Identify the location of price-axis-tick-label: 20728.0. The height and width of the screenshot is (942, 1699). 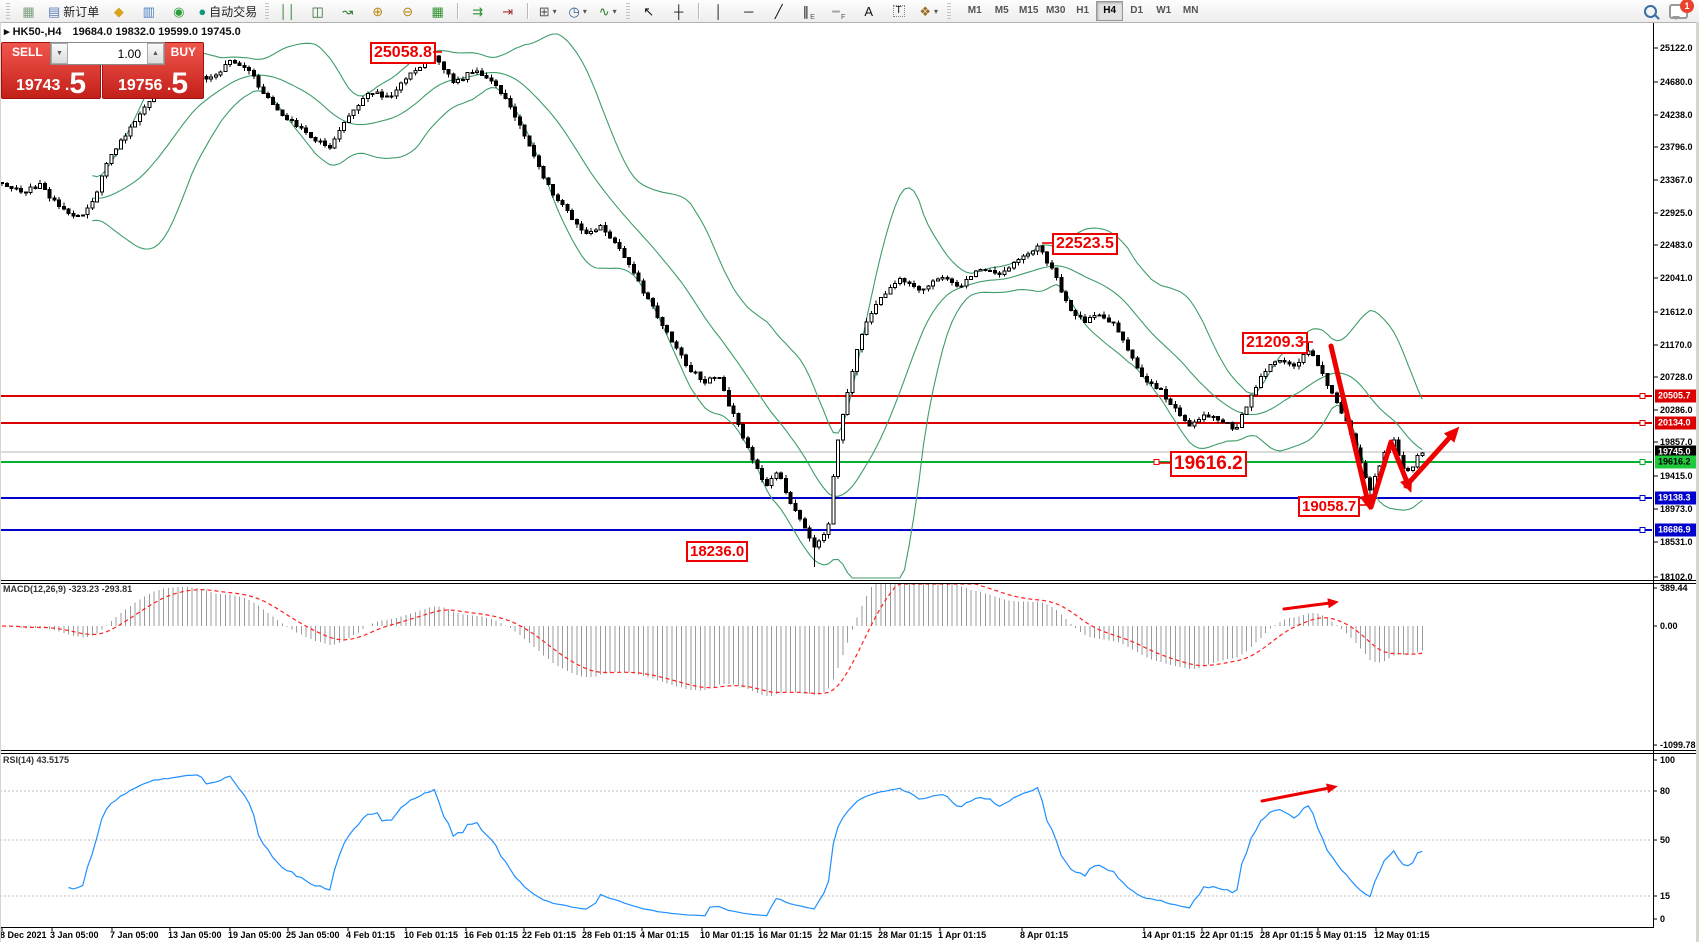
(1676, 377).